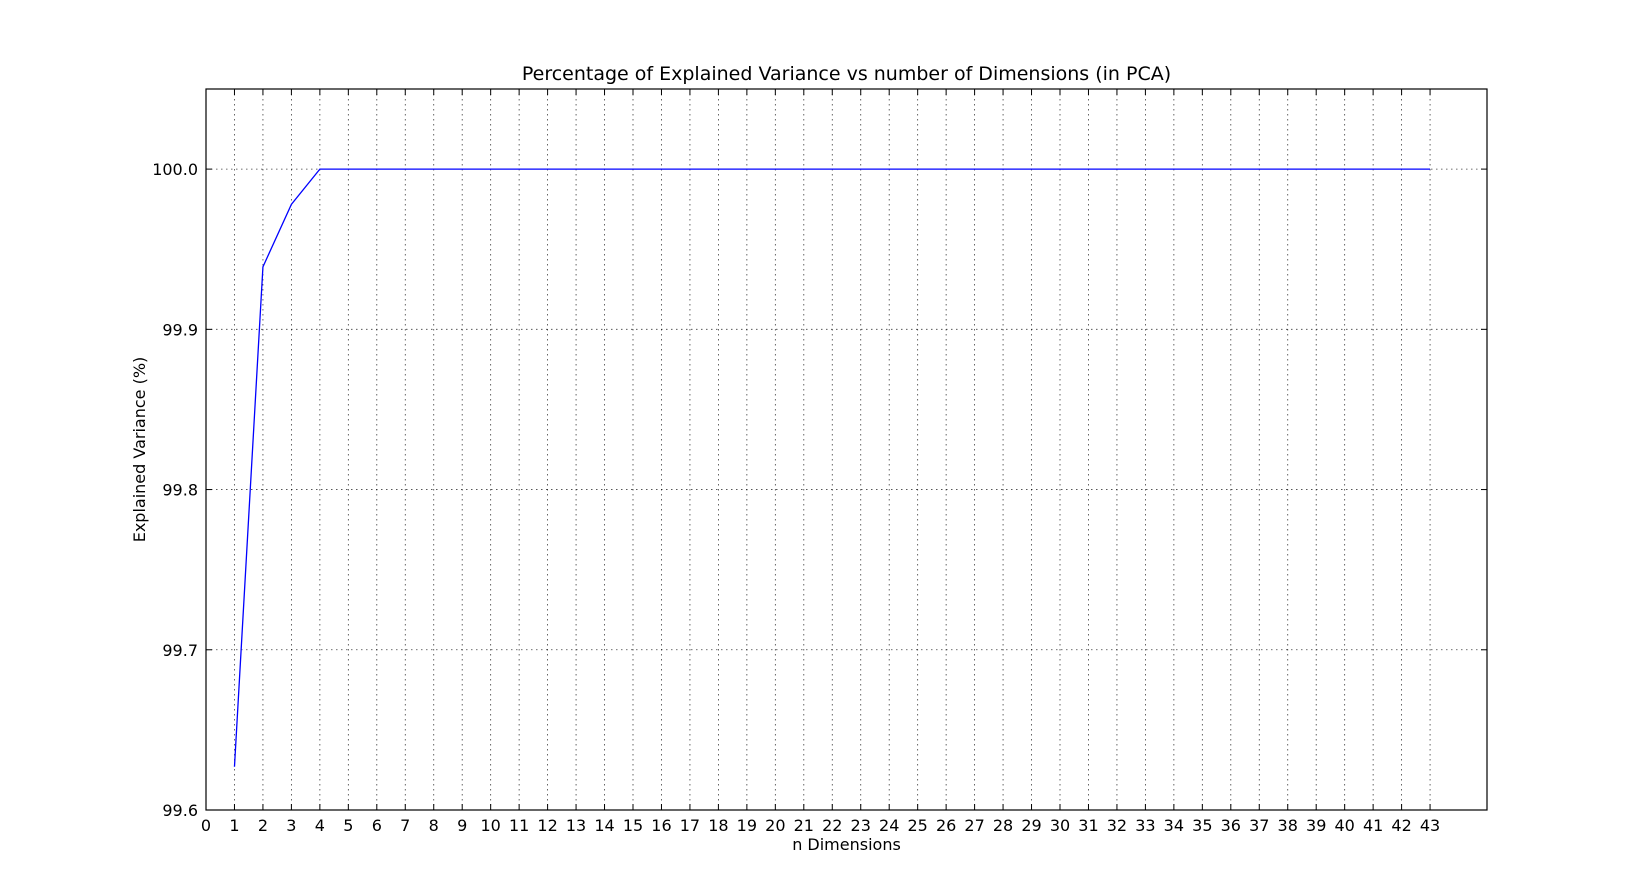  Describe the element at coordinates (547, 825) in the screenshot. I see `x-tick-label: 12` at that location.